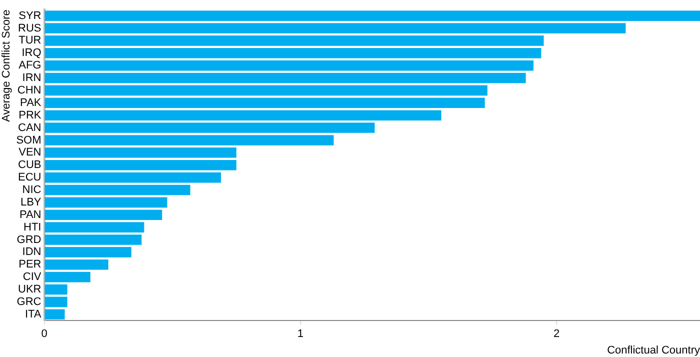 The width and height of the screenshot is (700, 357). I want to click on y-tick-label: SYR, so click(30, 16).